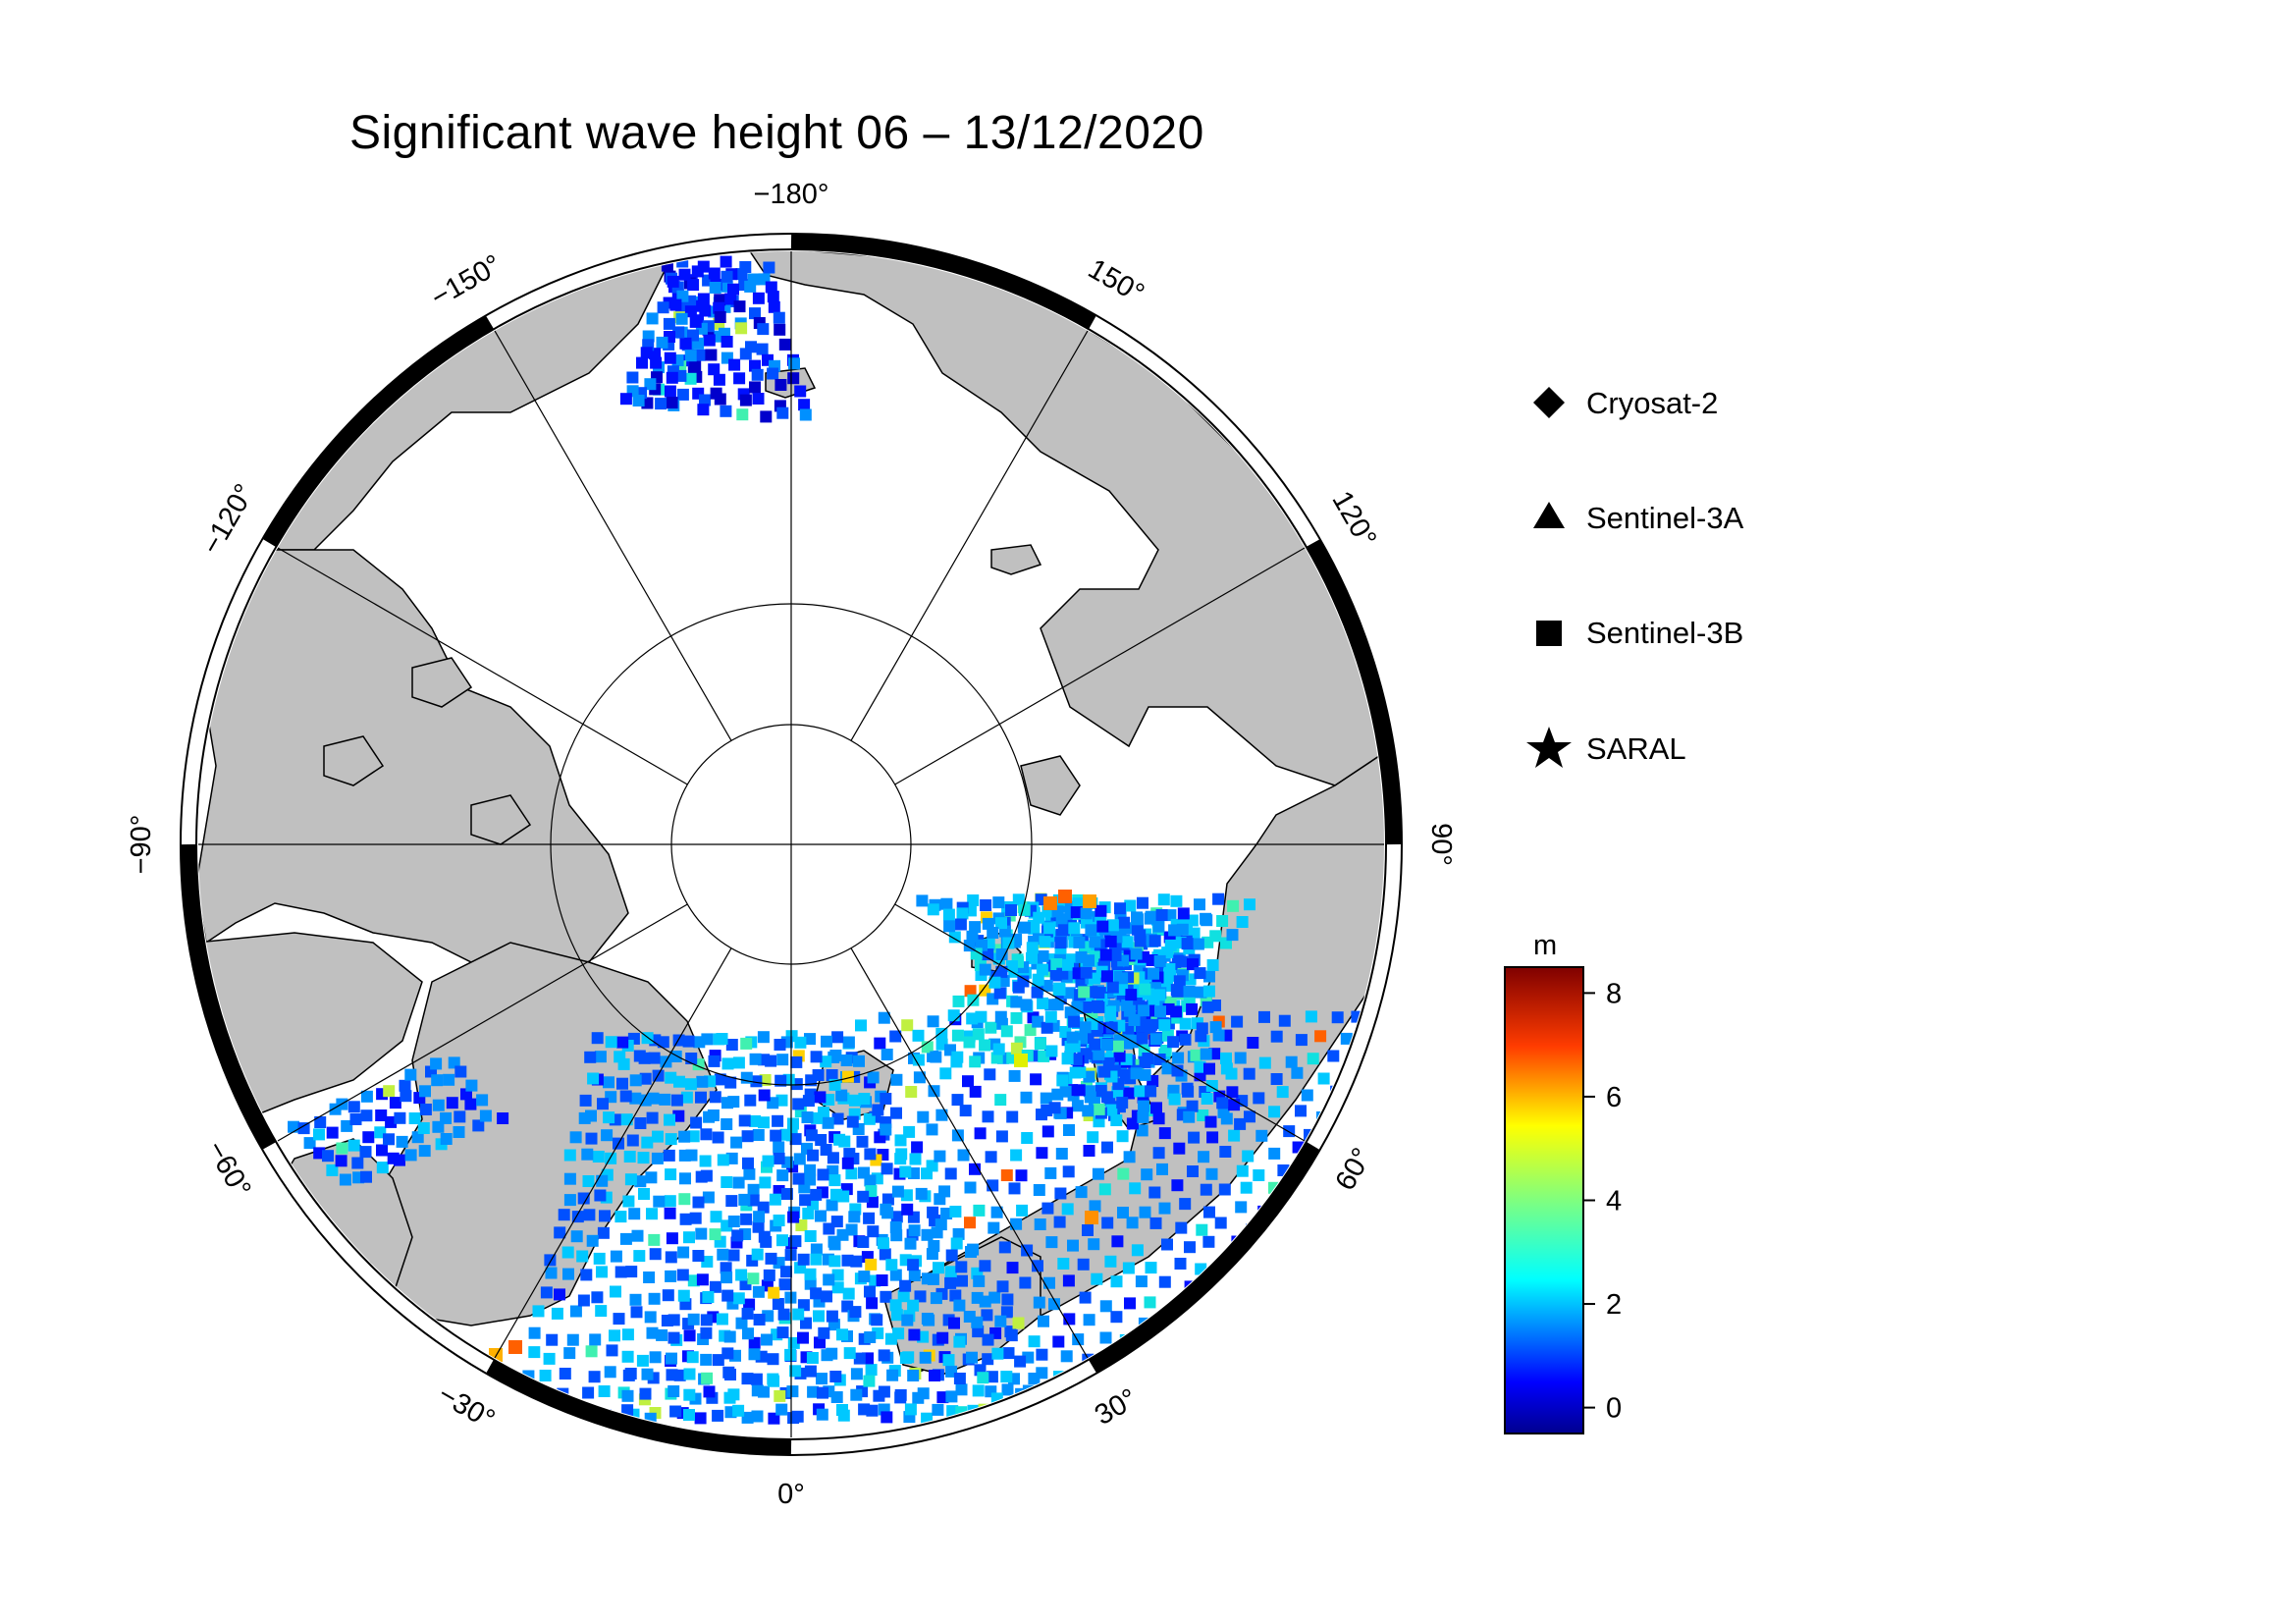 The height and width of the screenshot is (1623, 2296). I want to click on meridian-line, so click(1100, 1023).